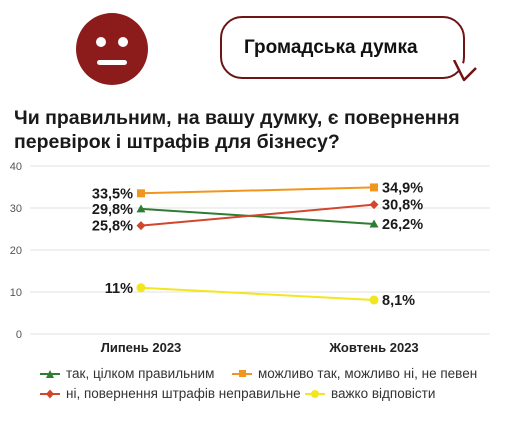  Describe the element at coordinates (16, 167) in the screenshot. I see `y-tick-label: 40` at that location.